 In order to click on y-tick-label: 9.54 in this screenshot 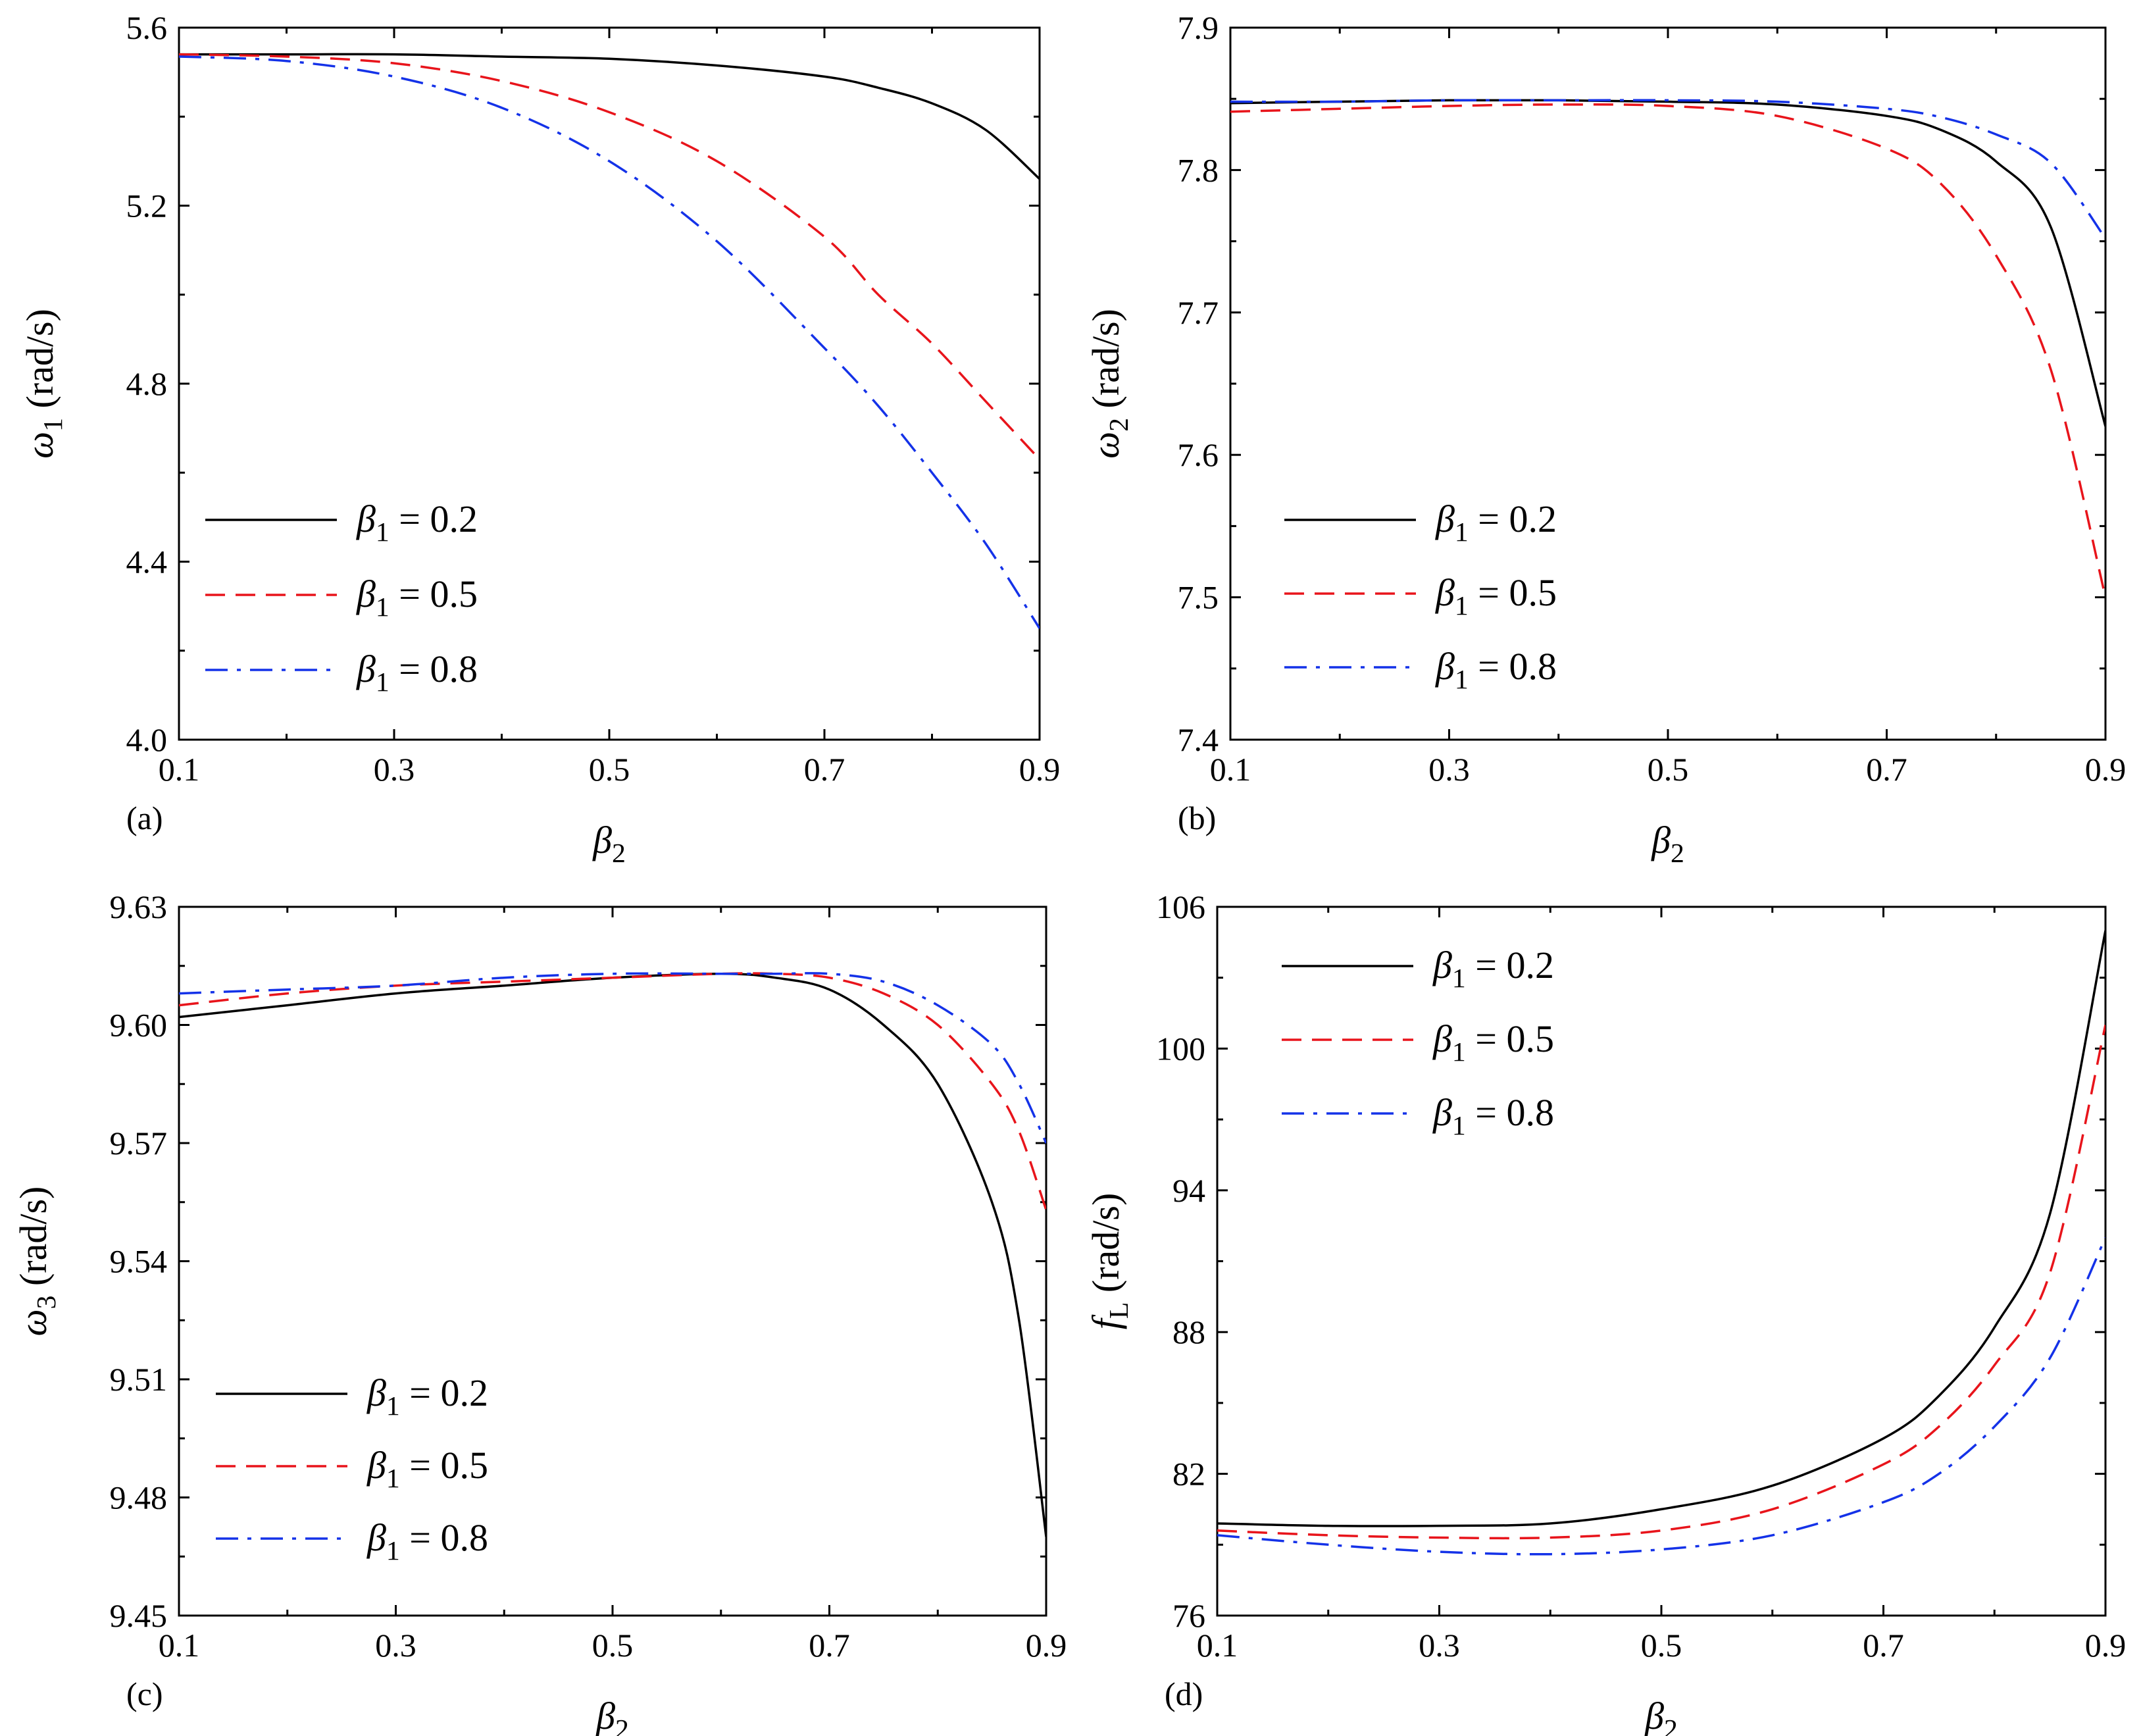, I will do `click(139, 1261)`.